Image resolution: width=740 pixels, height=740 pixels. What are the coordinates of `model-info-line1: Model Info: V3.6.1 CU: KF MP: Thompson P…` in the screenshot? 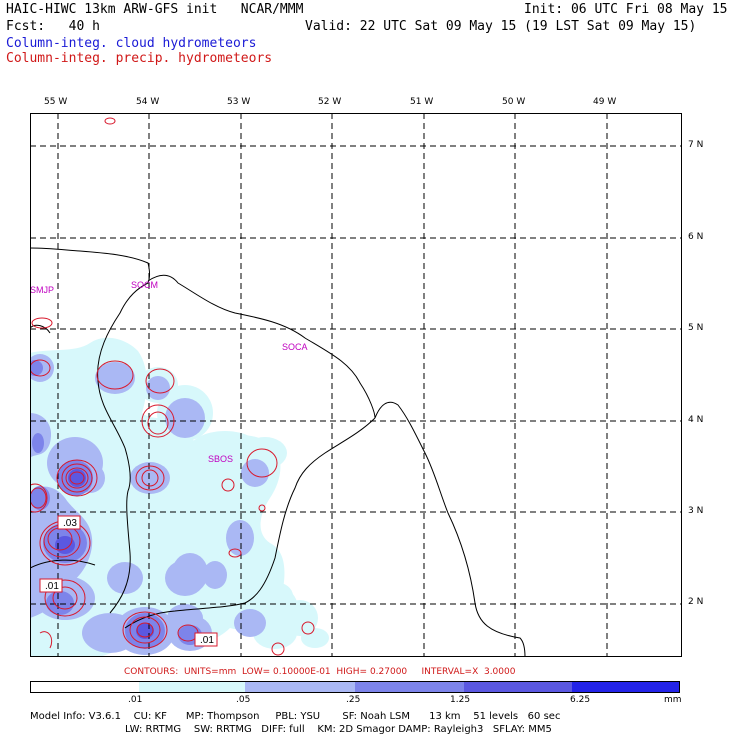 It's located at (295, 716).